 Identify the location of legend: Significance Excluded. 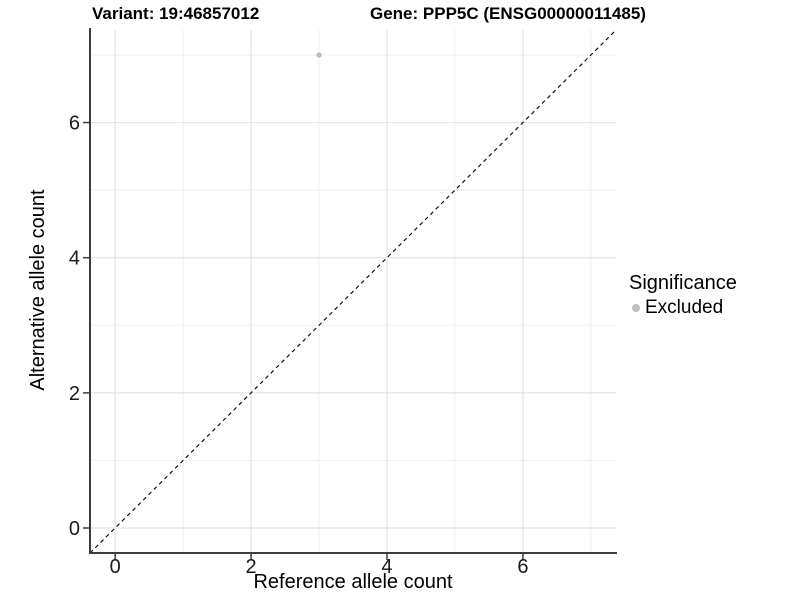
(683, 295).